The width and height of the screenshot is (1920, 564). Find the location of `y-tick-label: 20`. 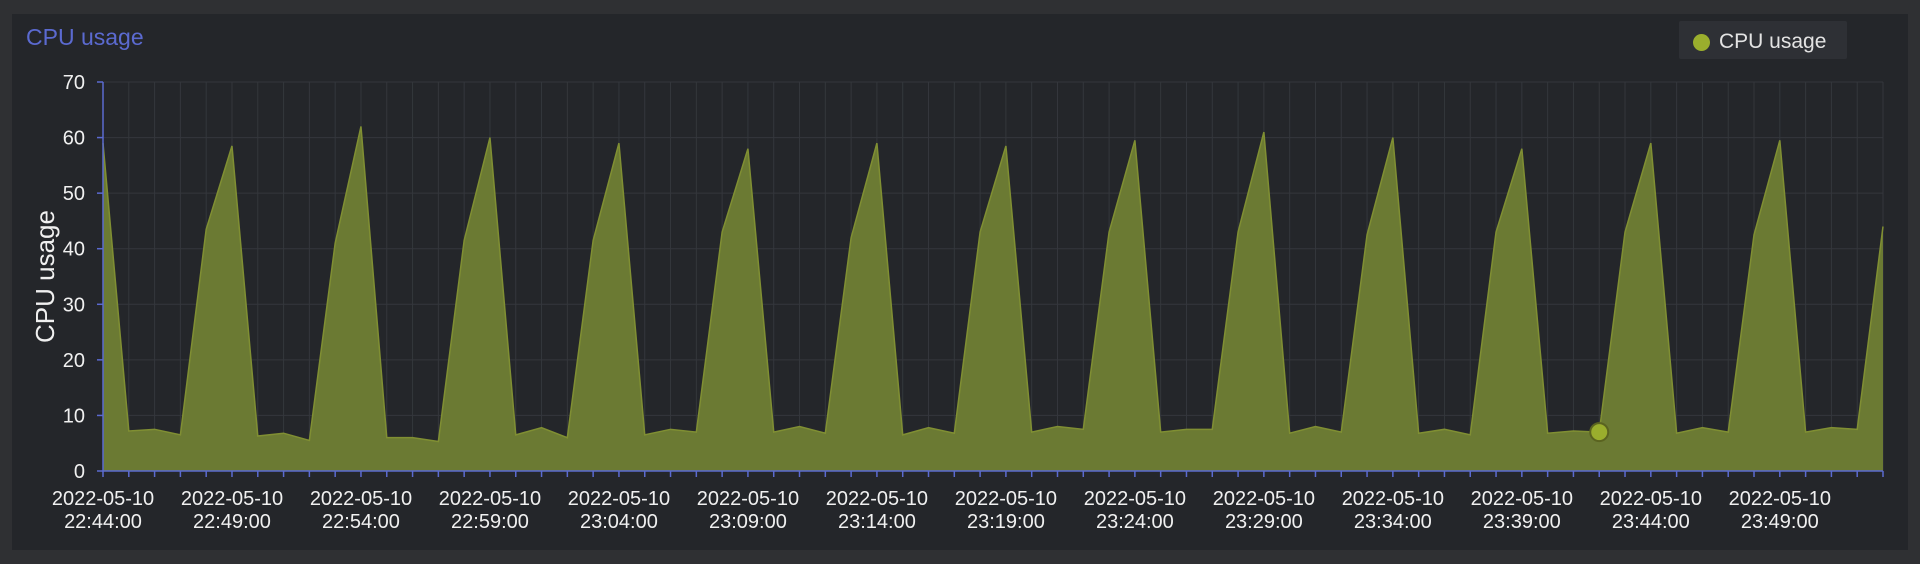

y-tick-label: 20 is located at coordinates (74, 361).